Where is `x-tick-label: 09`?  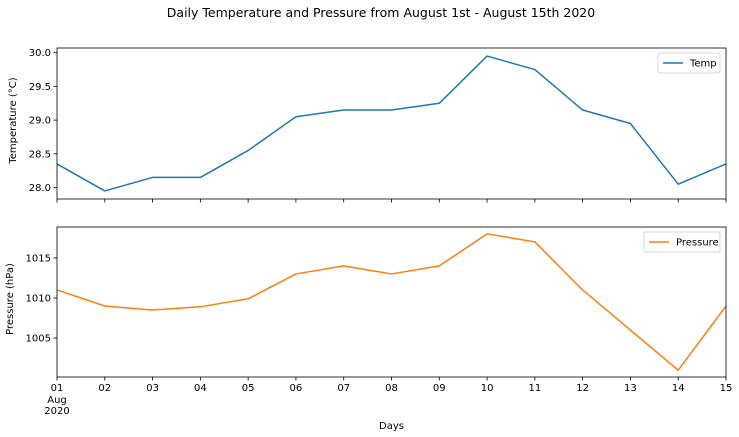
x-tick-label: 09 is located at coordinates (439, 388).